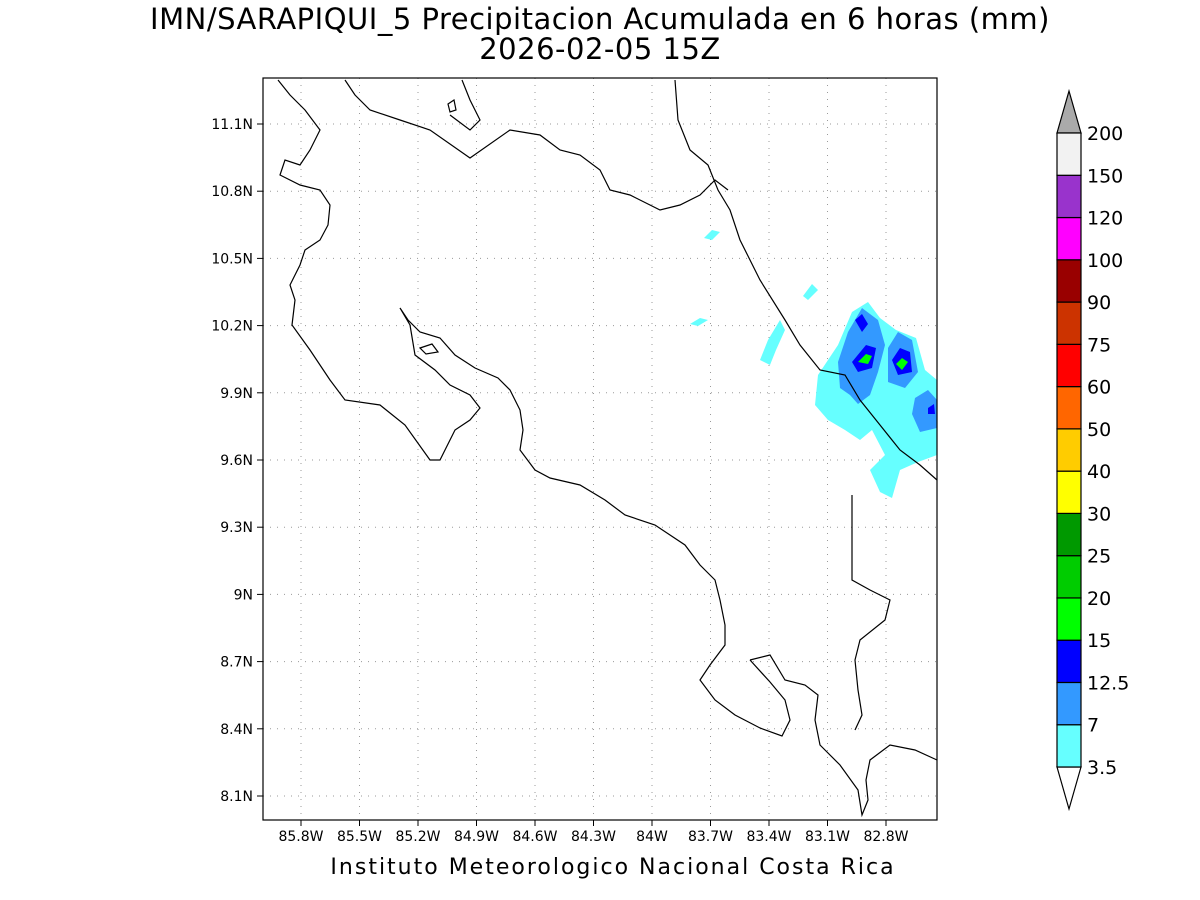 This screenshot has height=900, width=1200. What do you see at coordinates (465, 105) in the screenshot?
I see `lake-shore` at bounding box center [465, 105].